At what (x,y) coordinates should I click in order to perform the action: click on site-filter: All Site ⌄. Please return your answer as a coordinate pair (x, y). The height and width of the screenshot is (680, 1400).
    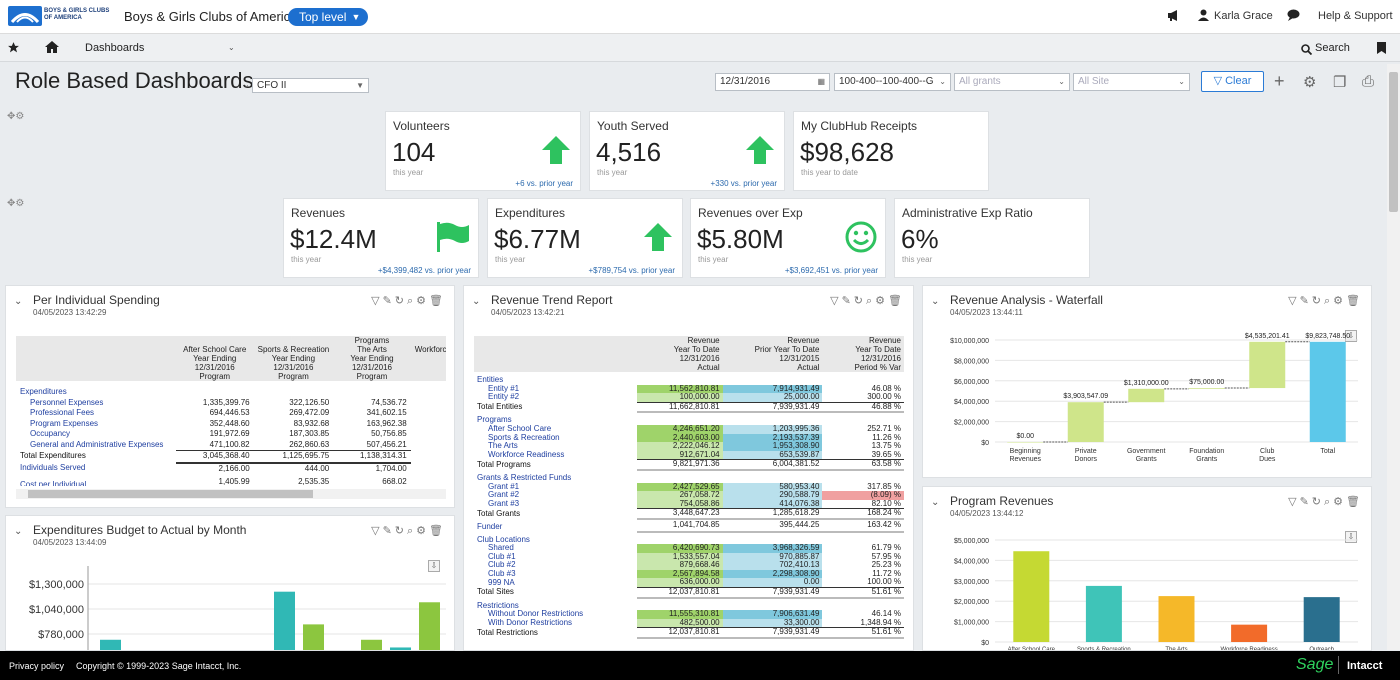
    Looking at the image, I should click on (1131, 82).